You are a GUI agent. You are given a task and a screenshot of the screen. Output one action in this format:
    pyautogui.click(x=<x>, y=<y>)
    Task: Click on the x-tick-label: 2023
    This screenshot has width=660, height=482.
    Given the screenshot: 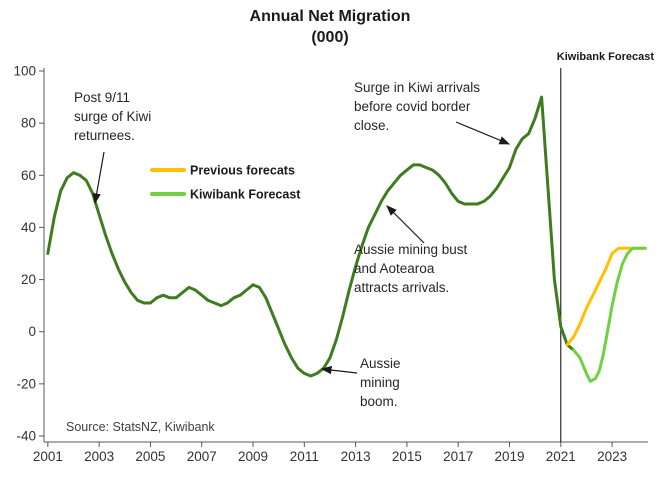 What is the action you would take?
    pyautogui.click(x=612, y=456)
    